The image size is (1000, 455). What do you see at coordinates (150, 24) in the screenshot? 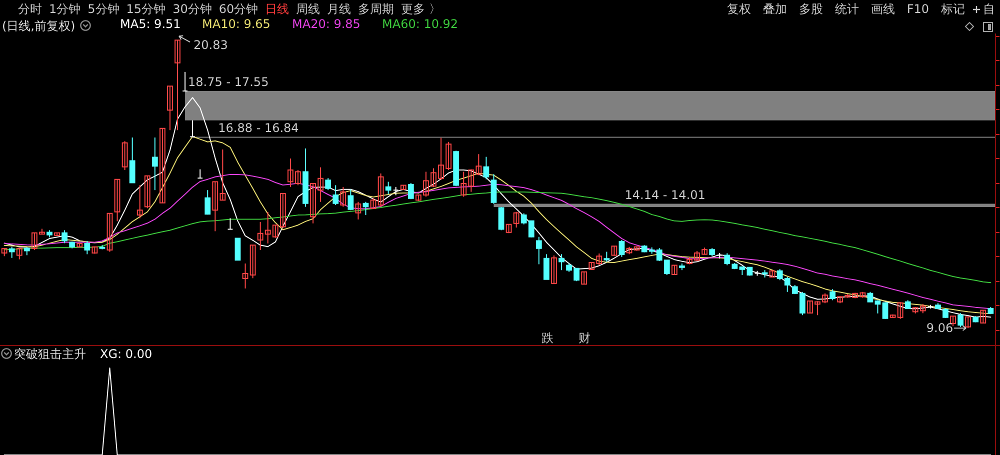
I see `text: MA5: 9.51` at bounding box center [150, 24].